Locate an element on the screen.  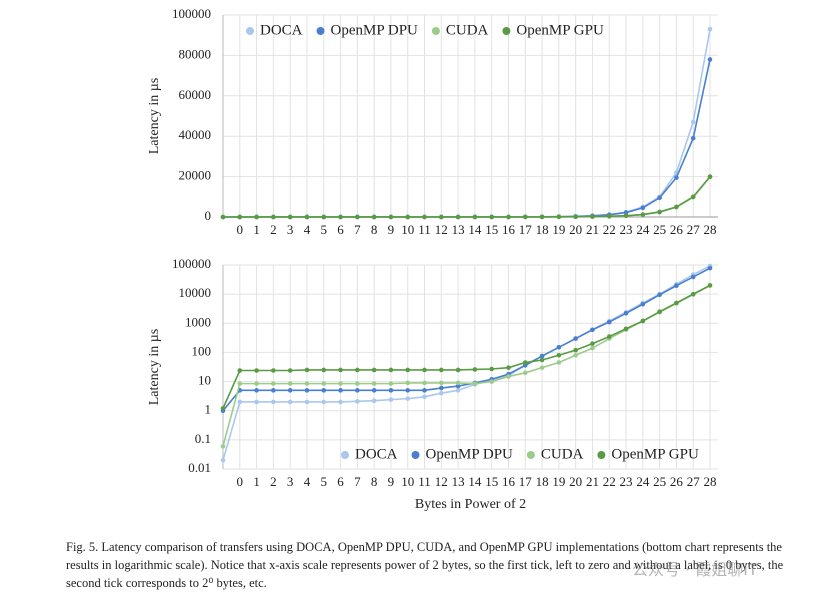
x-tick-label: 18 is located at coordinates (542, 229).